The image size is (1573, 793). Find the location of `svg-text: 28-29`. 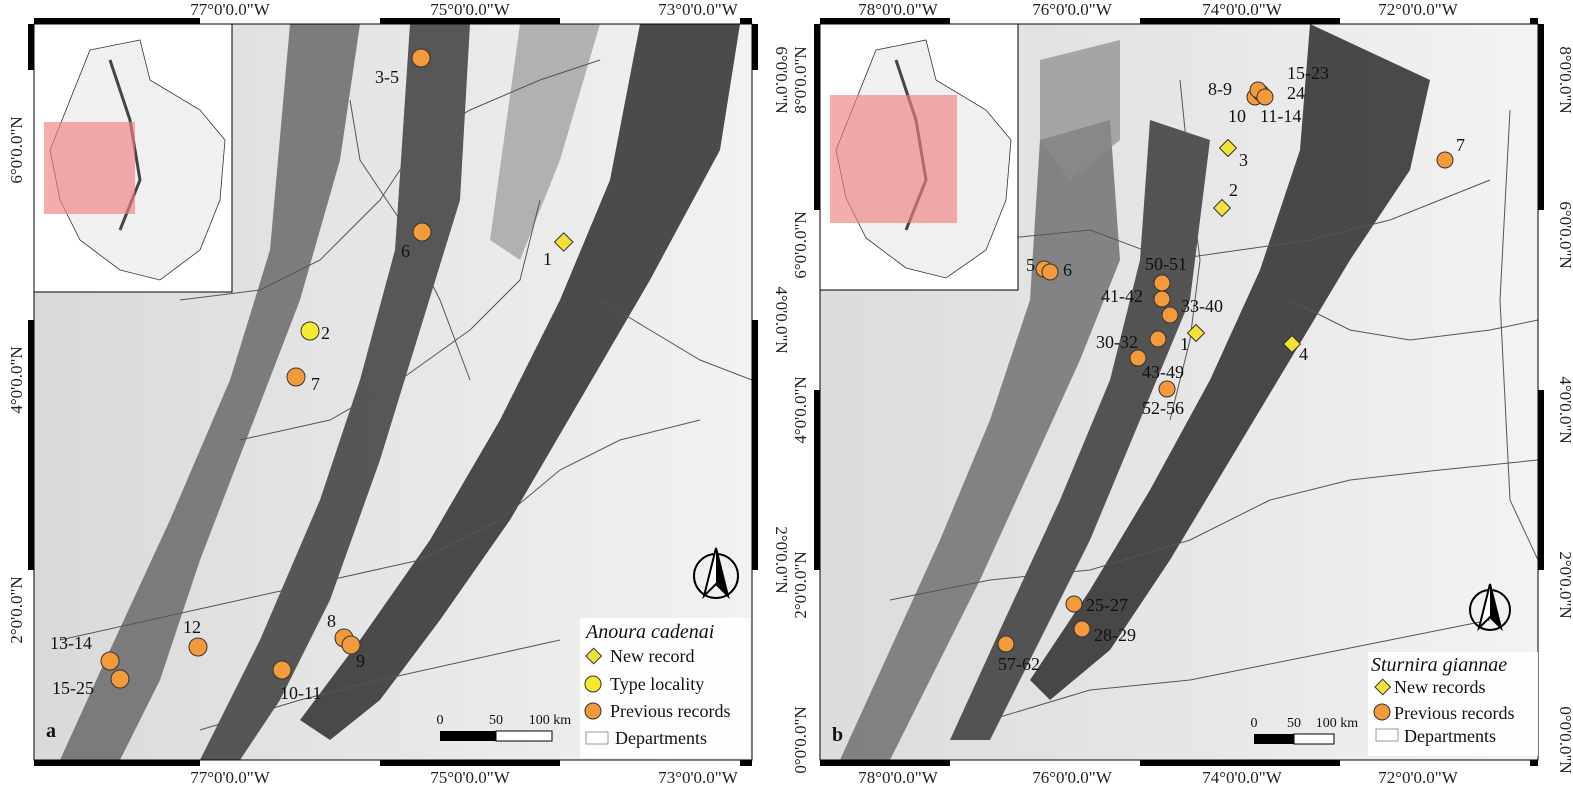

svg-text: 28-29 is located at coordinates (1115, 635).